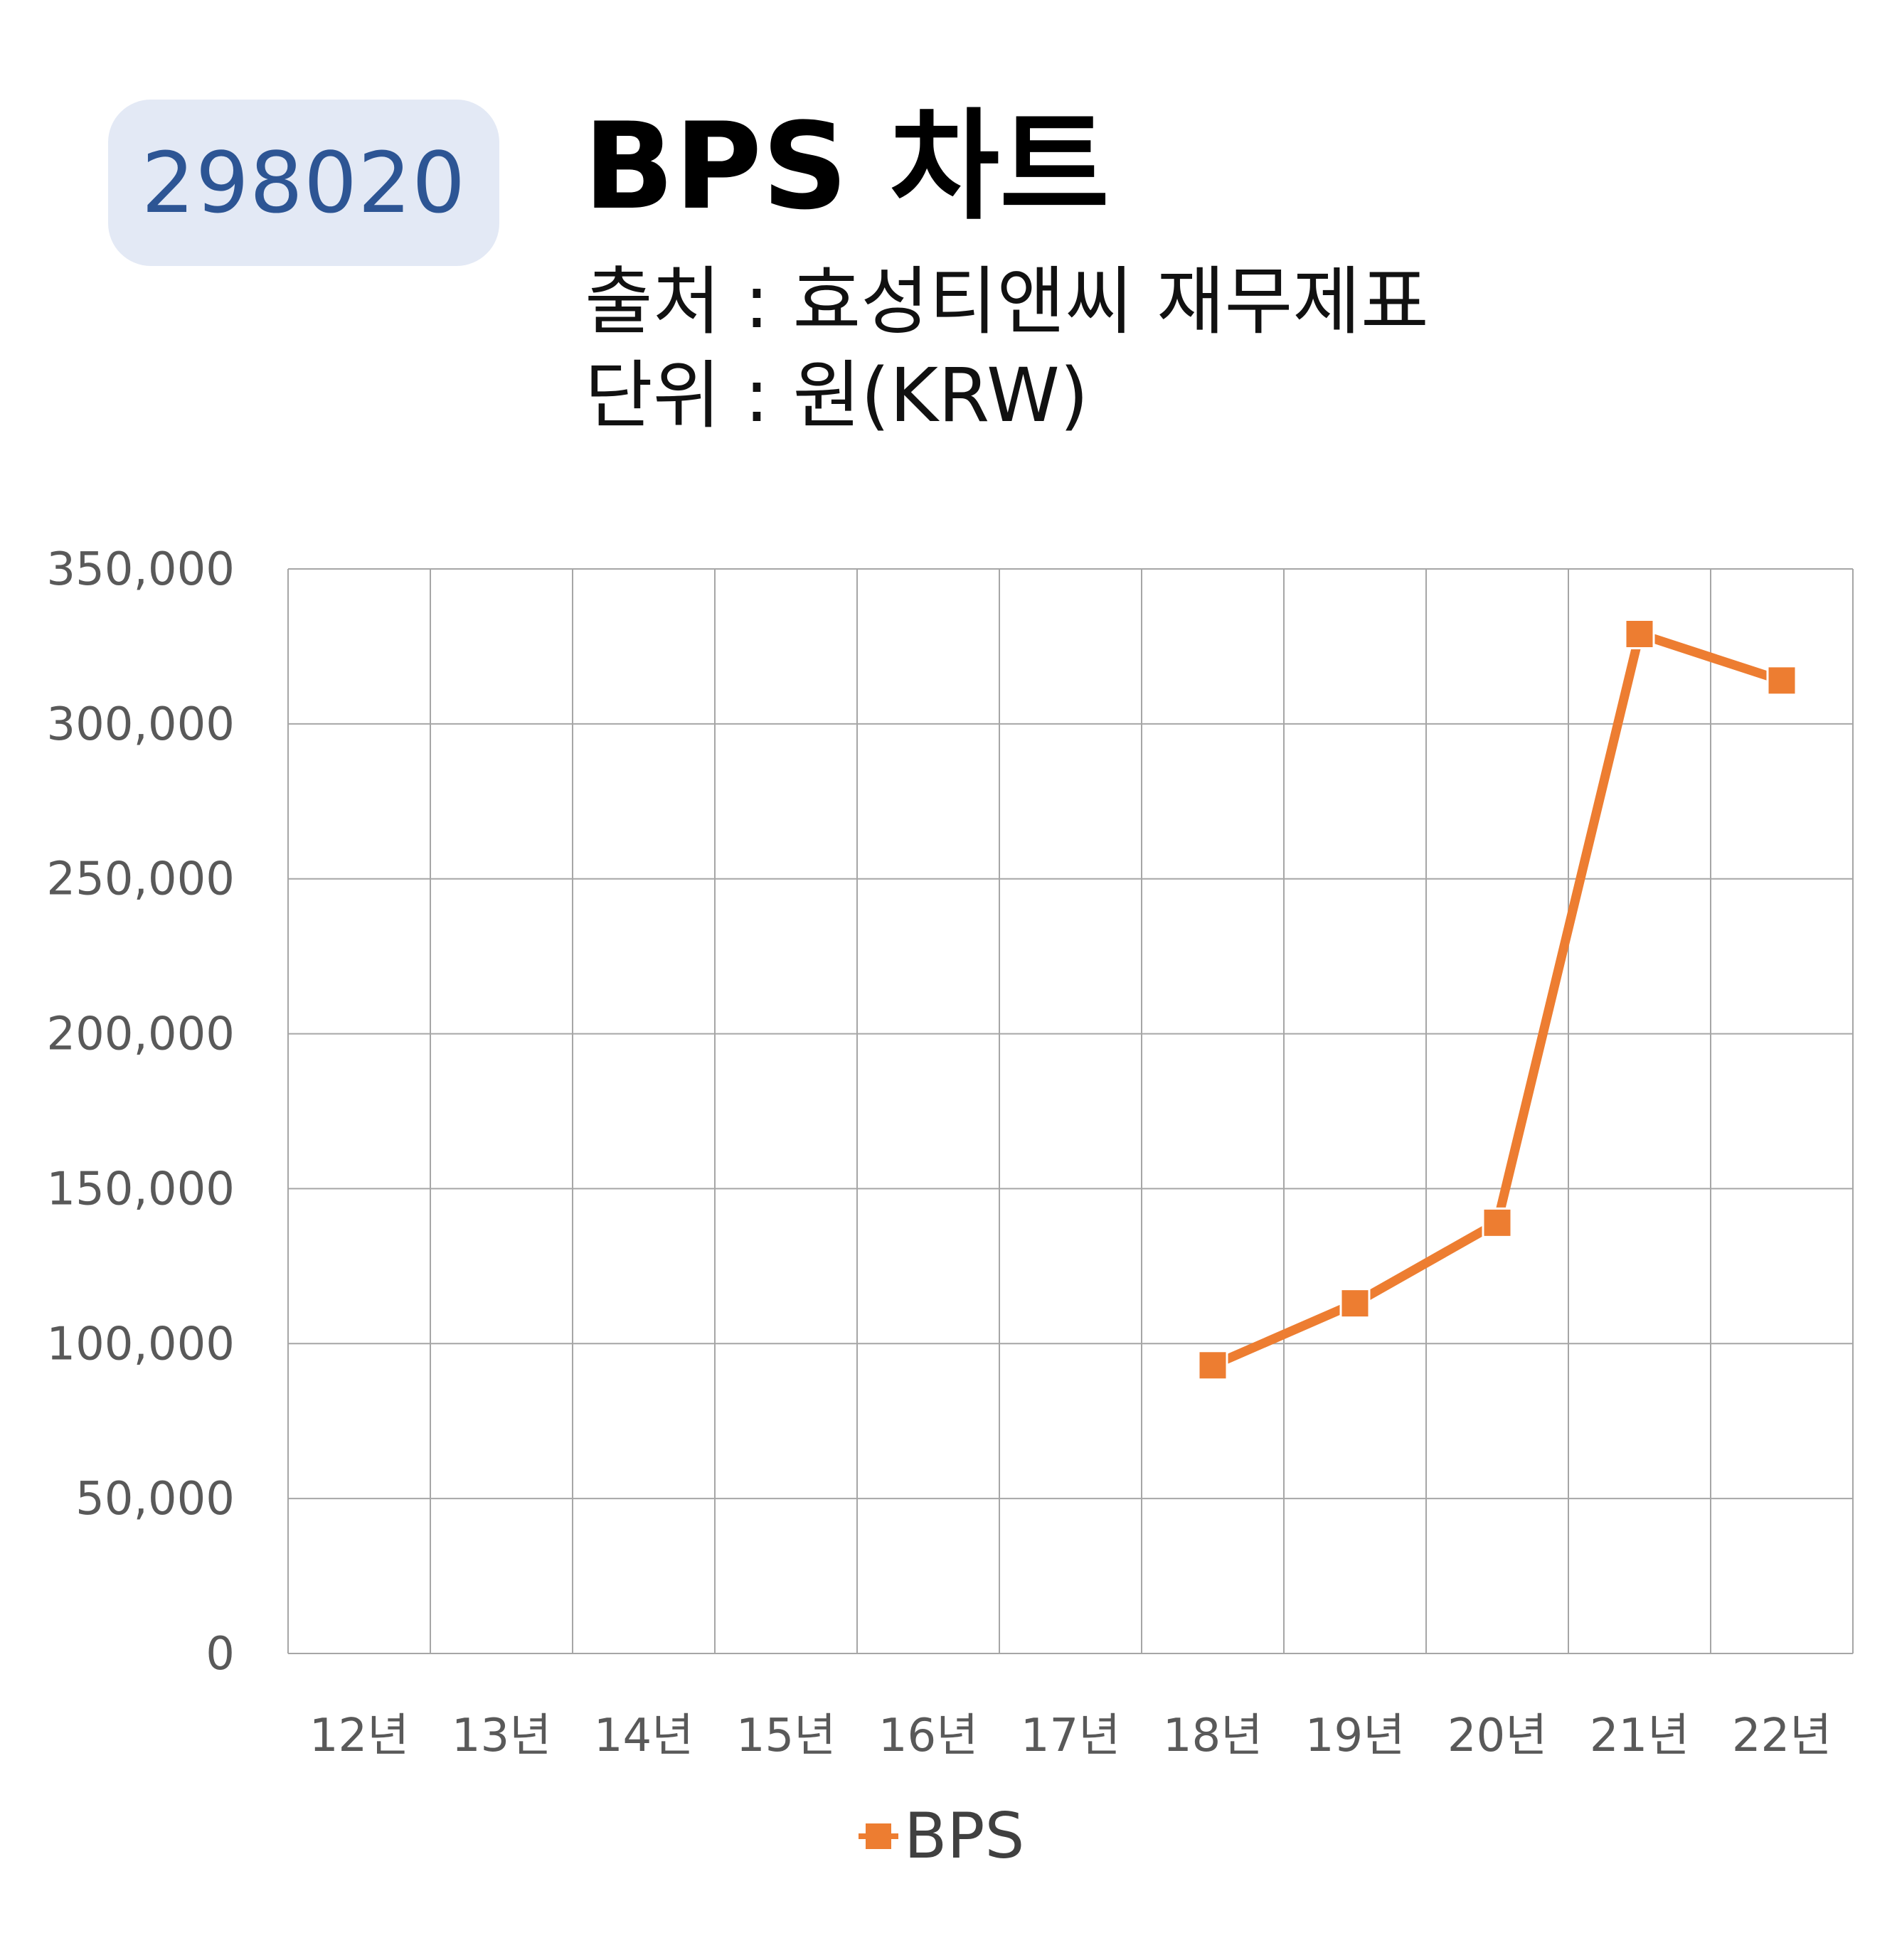  Describe the element at coordinates (879, 1836) in the screenshot. I see `legend-marker` at that location.